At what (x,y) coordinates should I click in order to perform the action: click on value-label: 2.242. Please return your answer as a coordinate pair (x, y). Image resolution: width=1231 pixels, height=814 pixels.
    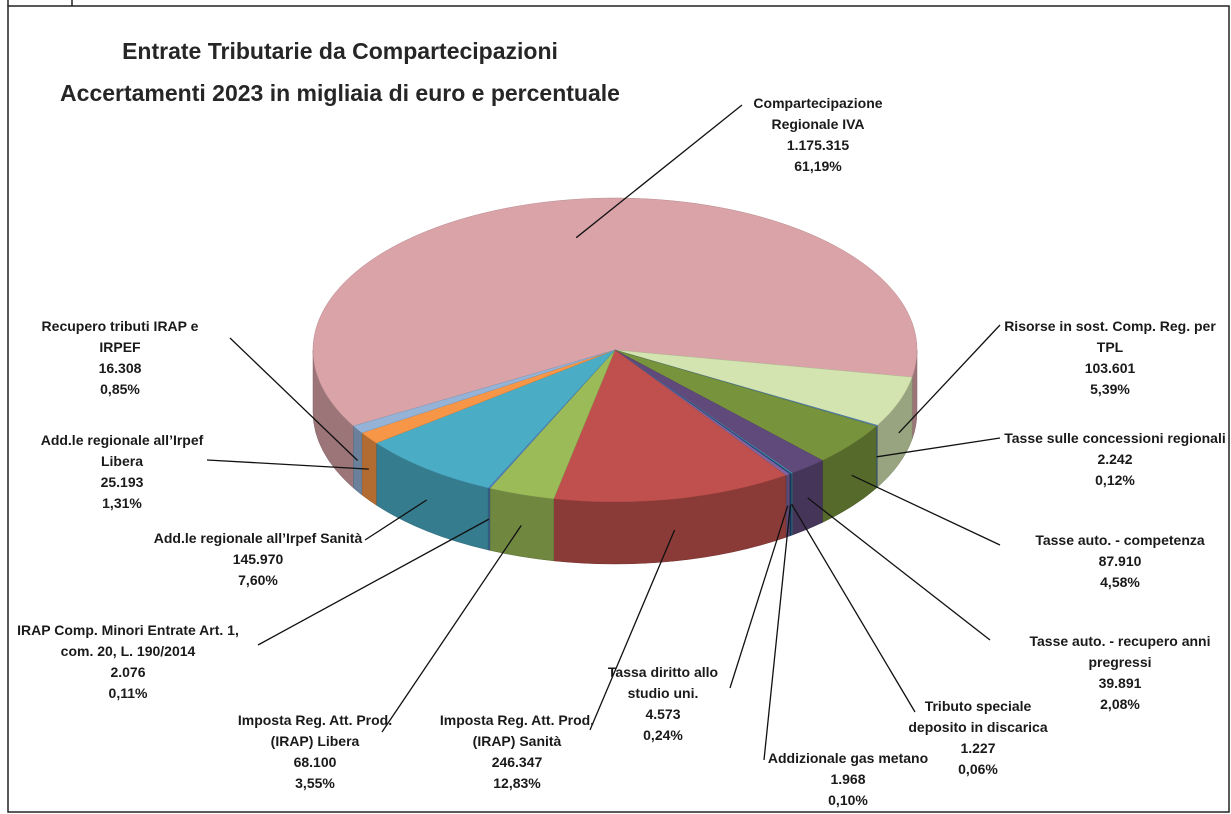
    Looking at the image, I should click on (1115, 459).